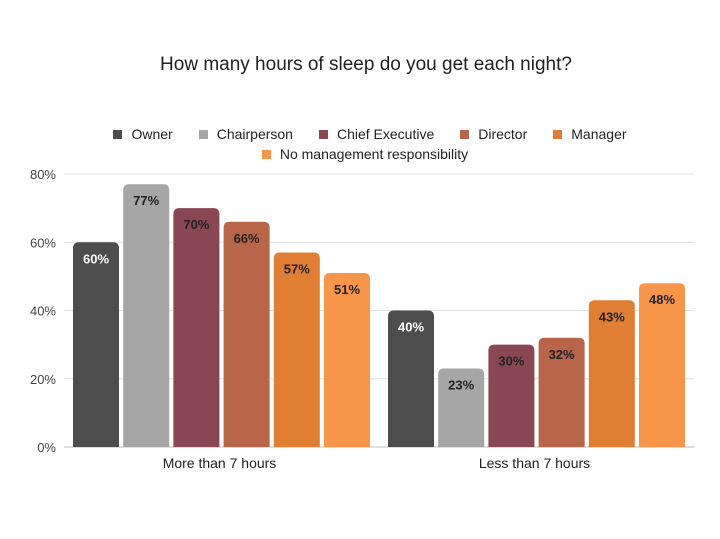 Image resolution: width=720 pixels, height=539 pixels. I want to click on data-label: 51%, so click(347, 289).